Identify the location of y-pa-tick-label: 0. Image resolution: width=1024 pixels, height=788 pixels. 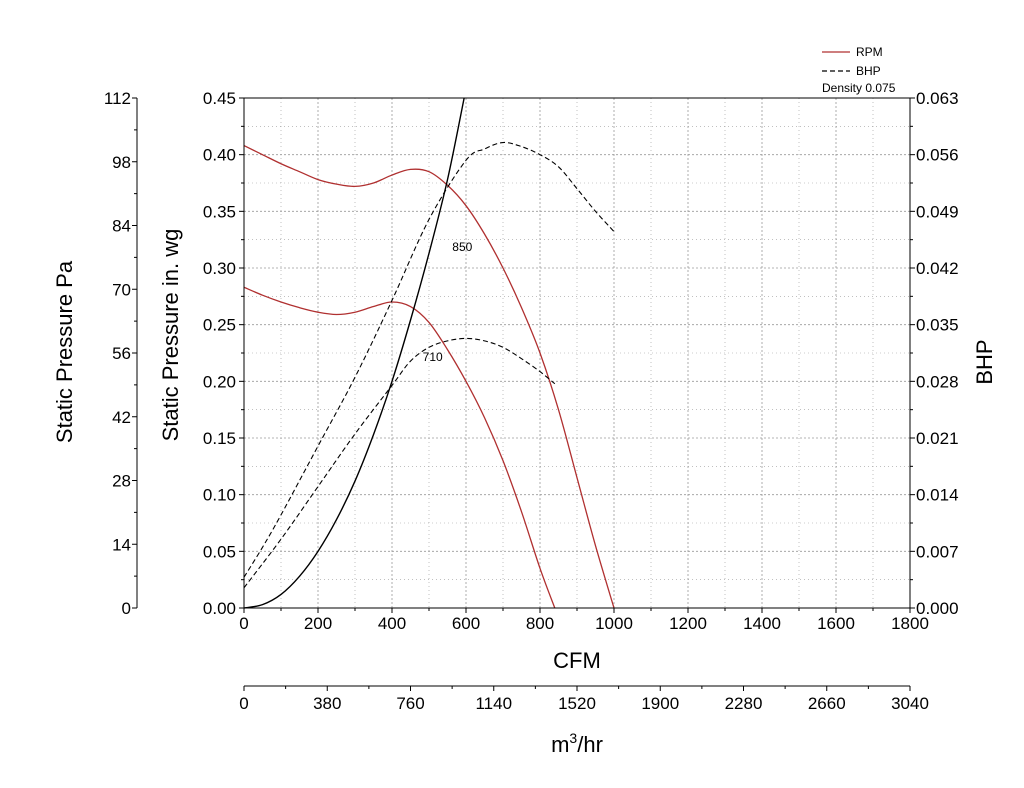
(126, 608).